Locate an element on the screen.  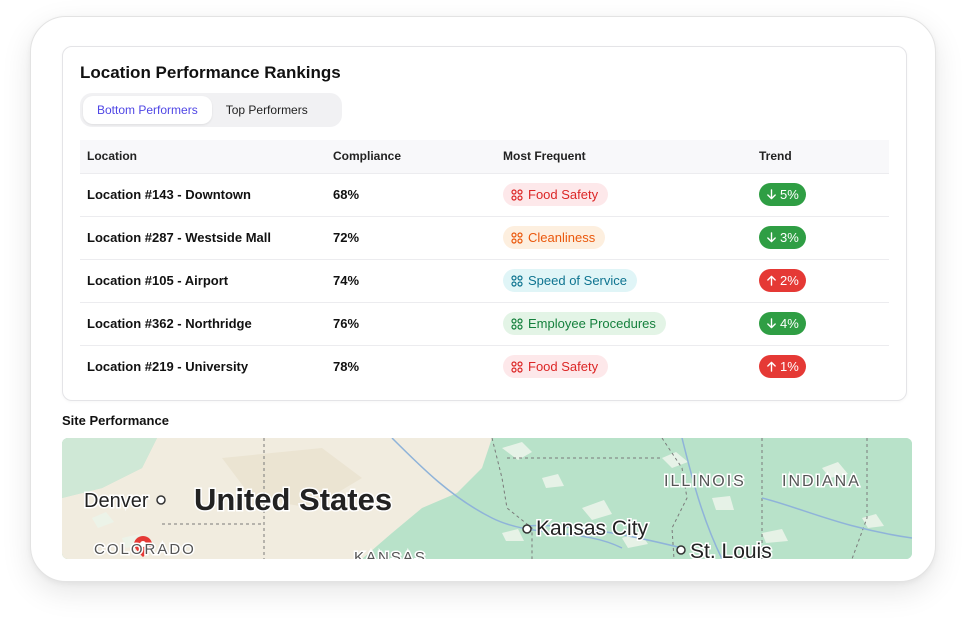
cell-most-frequent: Cleanliness is located at coordinates (624, 238).